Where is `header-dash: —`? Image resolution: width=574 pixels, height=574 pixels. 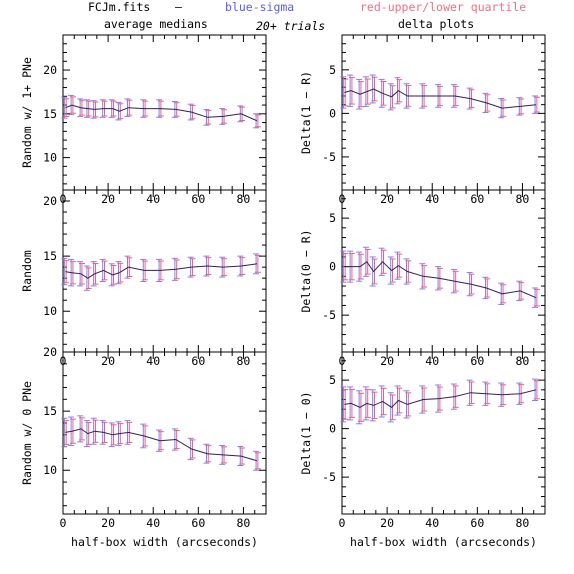 header-dash: — is located at coordinates (178, 7).